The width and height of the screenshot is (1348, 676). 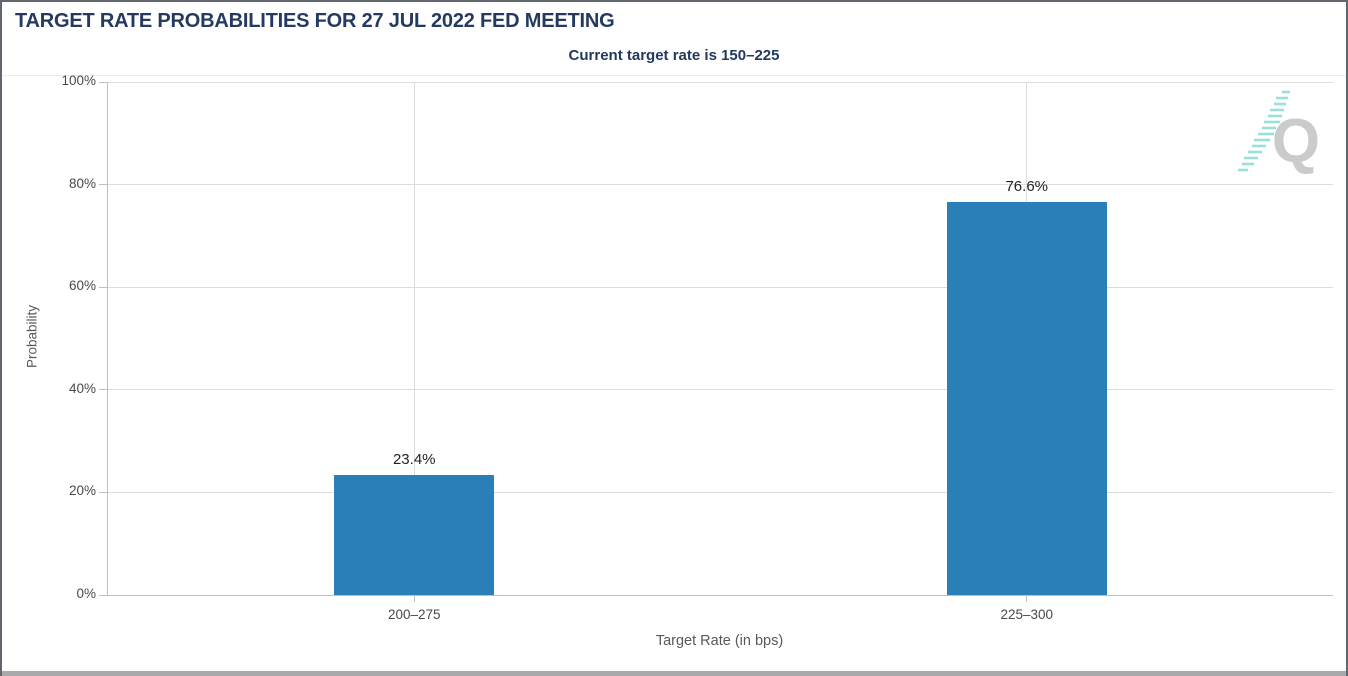 I want to click on chart-subtitle: Current target rate is 150–225, so click(x=674, y=55).